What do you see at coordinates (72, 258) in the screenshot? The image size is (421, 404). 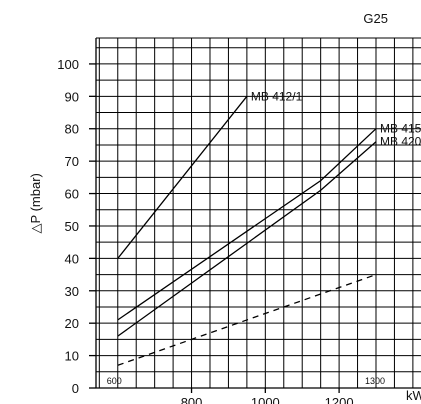 I see `y-tick-label: 40` at bounding box center [72, 258].